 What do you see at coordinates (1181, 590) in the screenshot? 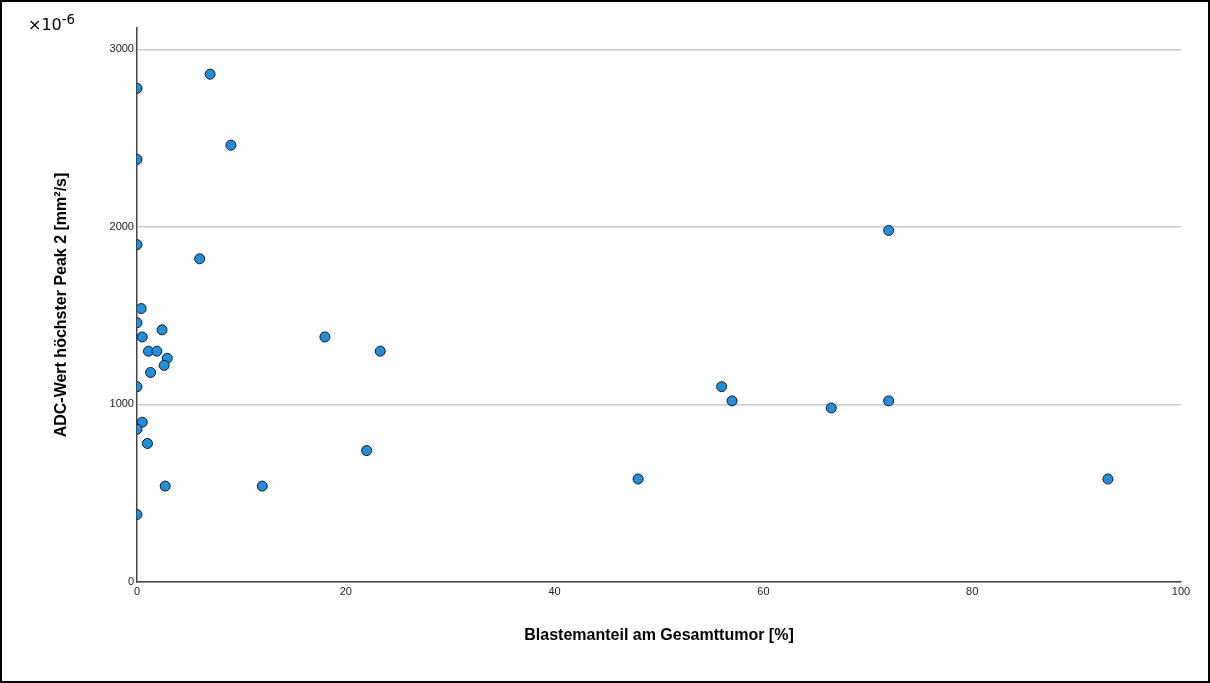
I see `x-tick-label: 100` at bounding box center [1181, 590].